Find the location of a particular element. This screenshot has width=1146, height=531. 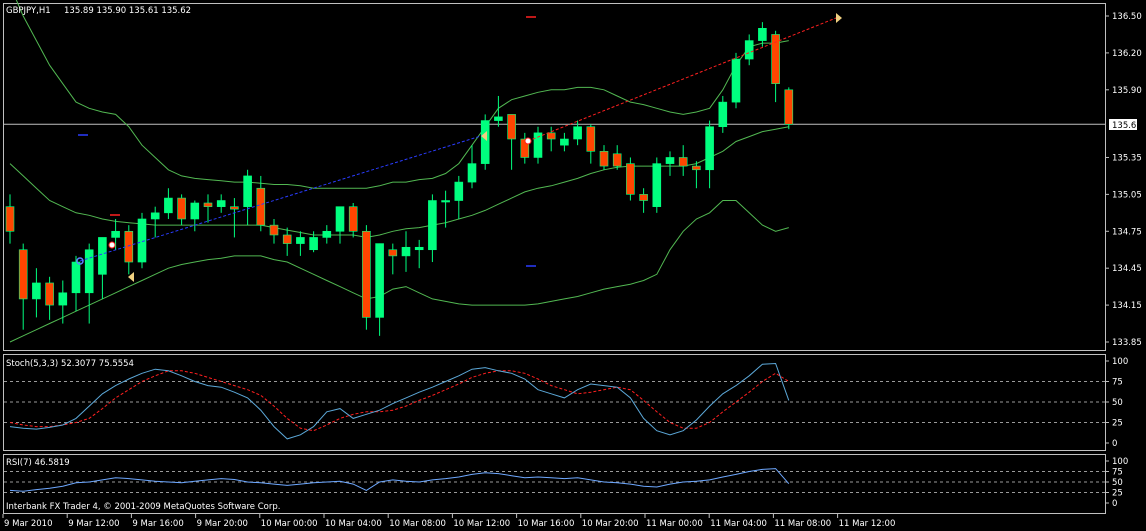

red-dashed-trendline is located at coordinates (682, 79).